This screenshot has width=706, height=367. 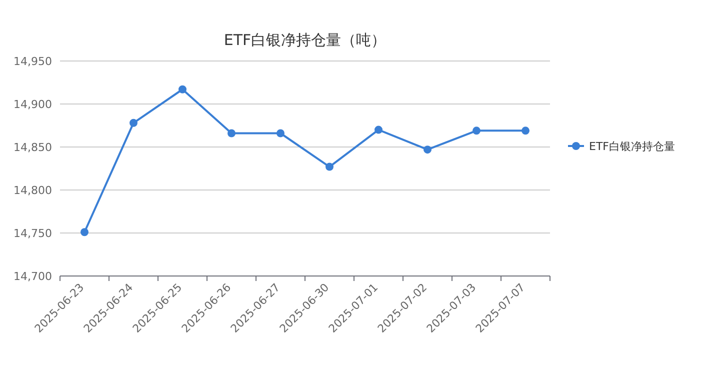 I want to click on y-tick-label: 14,850, so click(x=33, y=147).